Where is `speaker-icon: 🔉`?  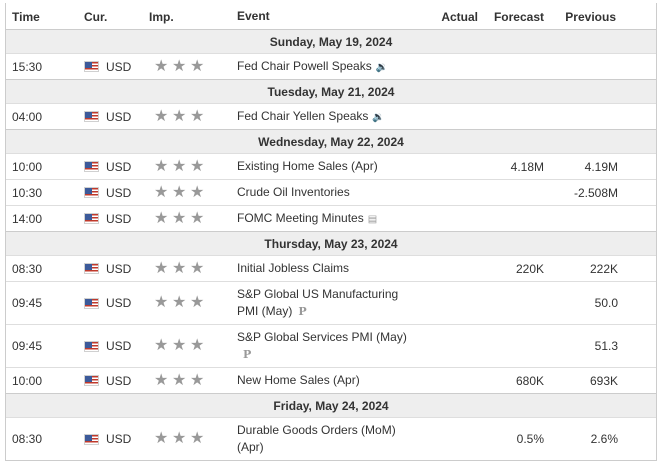 speaker-icon: 🔉 is located at coordinates (382, 67).